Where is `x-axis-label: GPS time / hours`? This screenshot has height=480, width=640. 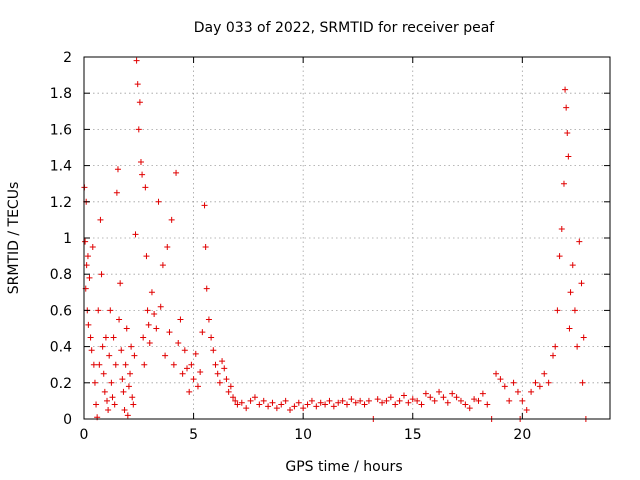 x-axis-label: GPS time / hours is located at coordinates (343, 467).